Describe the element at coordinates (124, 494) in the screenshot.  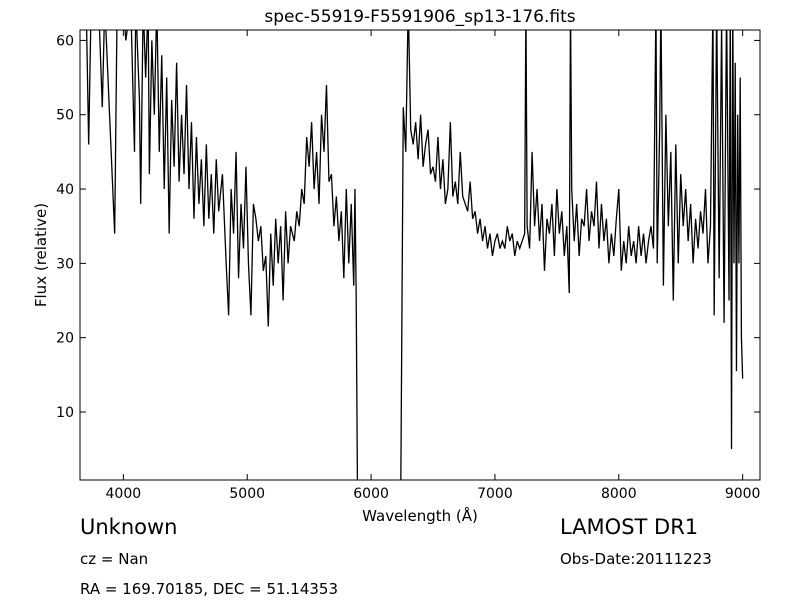
I see `x-tick-label: 4000` at that location.